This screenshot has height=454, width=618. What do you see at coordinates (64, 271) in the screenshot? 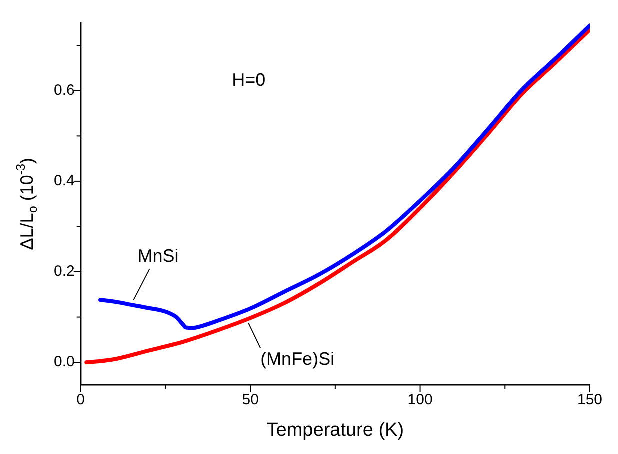
I see `y-tick-label: 0.2` at bounding box center [64, 271].